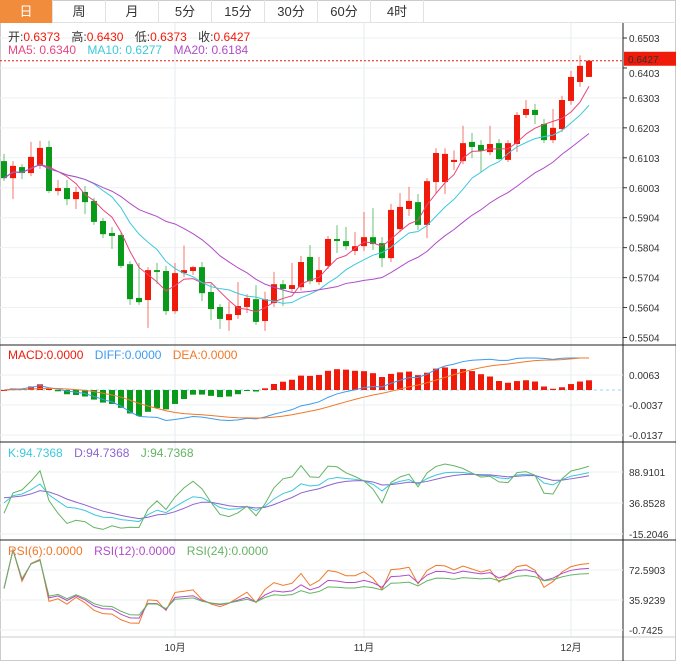  Describe the element at coordinates (16, 37) in the screenshot. I see `open-label: 开:` at that location.